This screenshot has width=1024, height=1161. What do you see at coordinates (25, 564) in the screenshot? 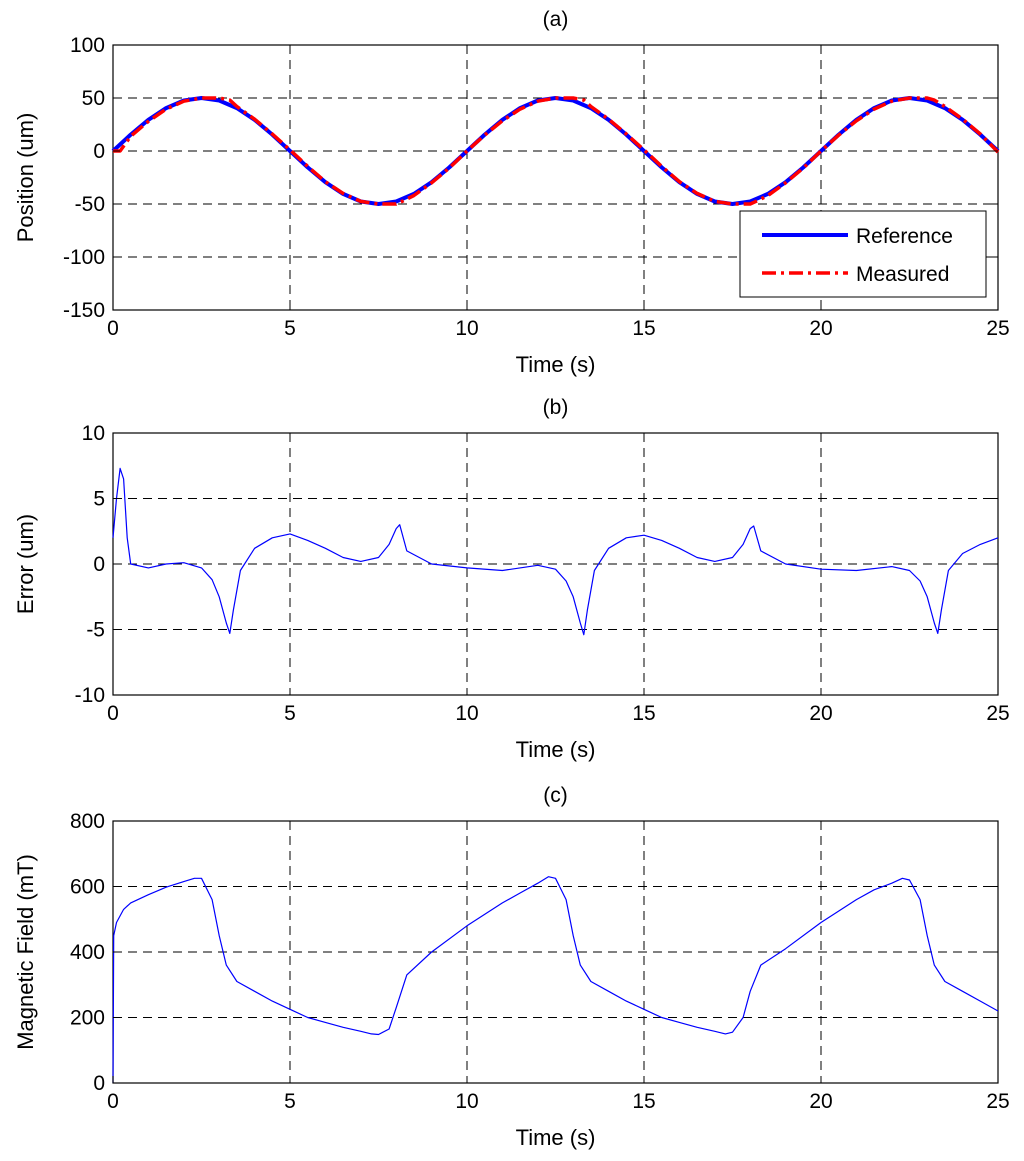
I see `y-axis-label: Error (um)` at bounding box center [25, 564].